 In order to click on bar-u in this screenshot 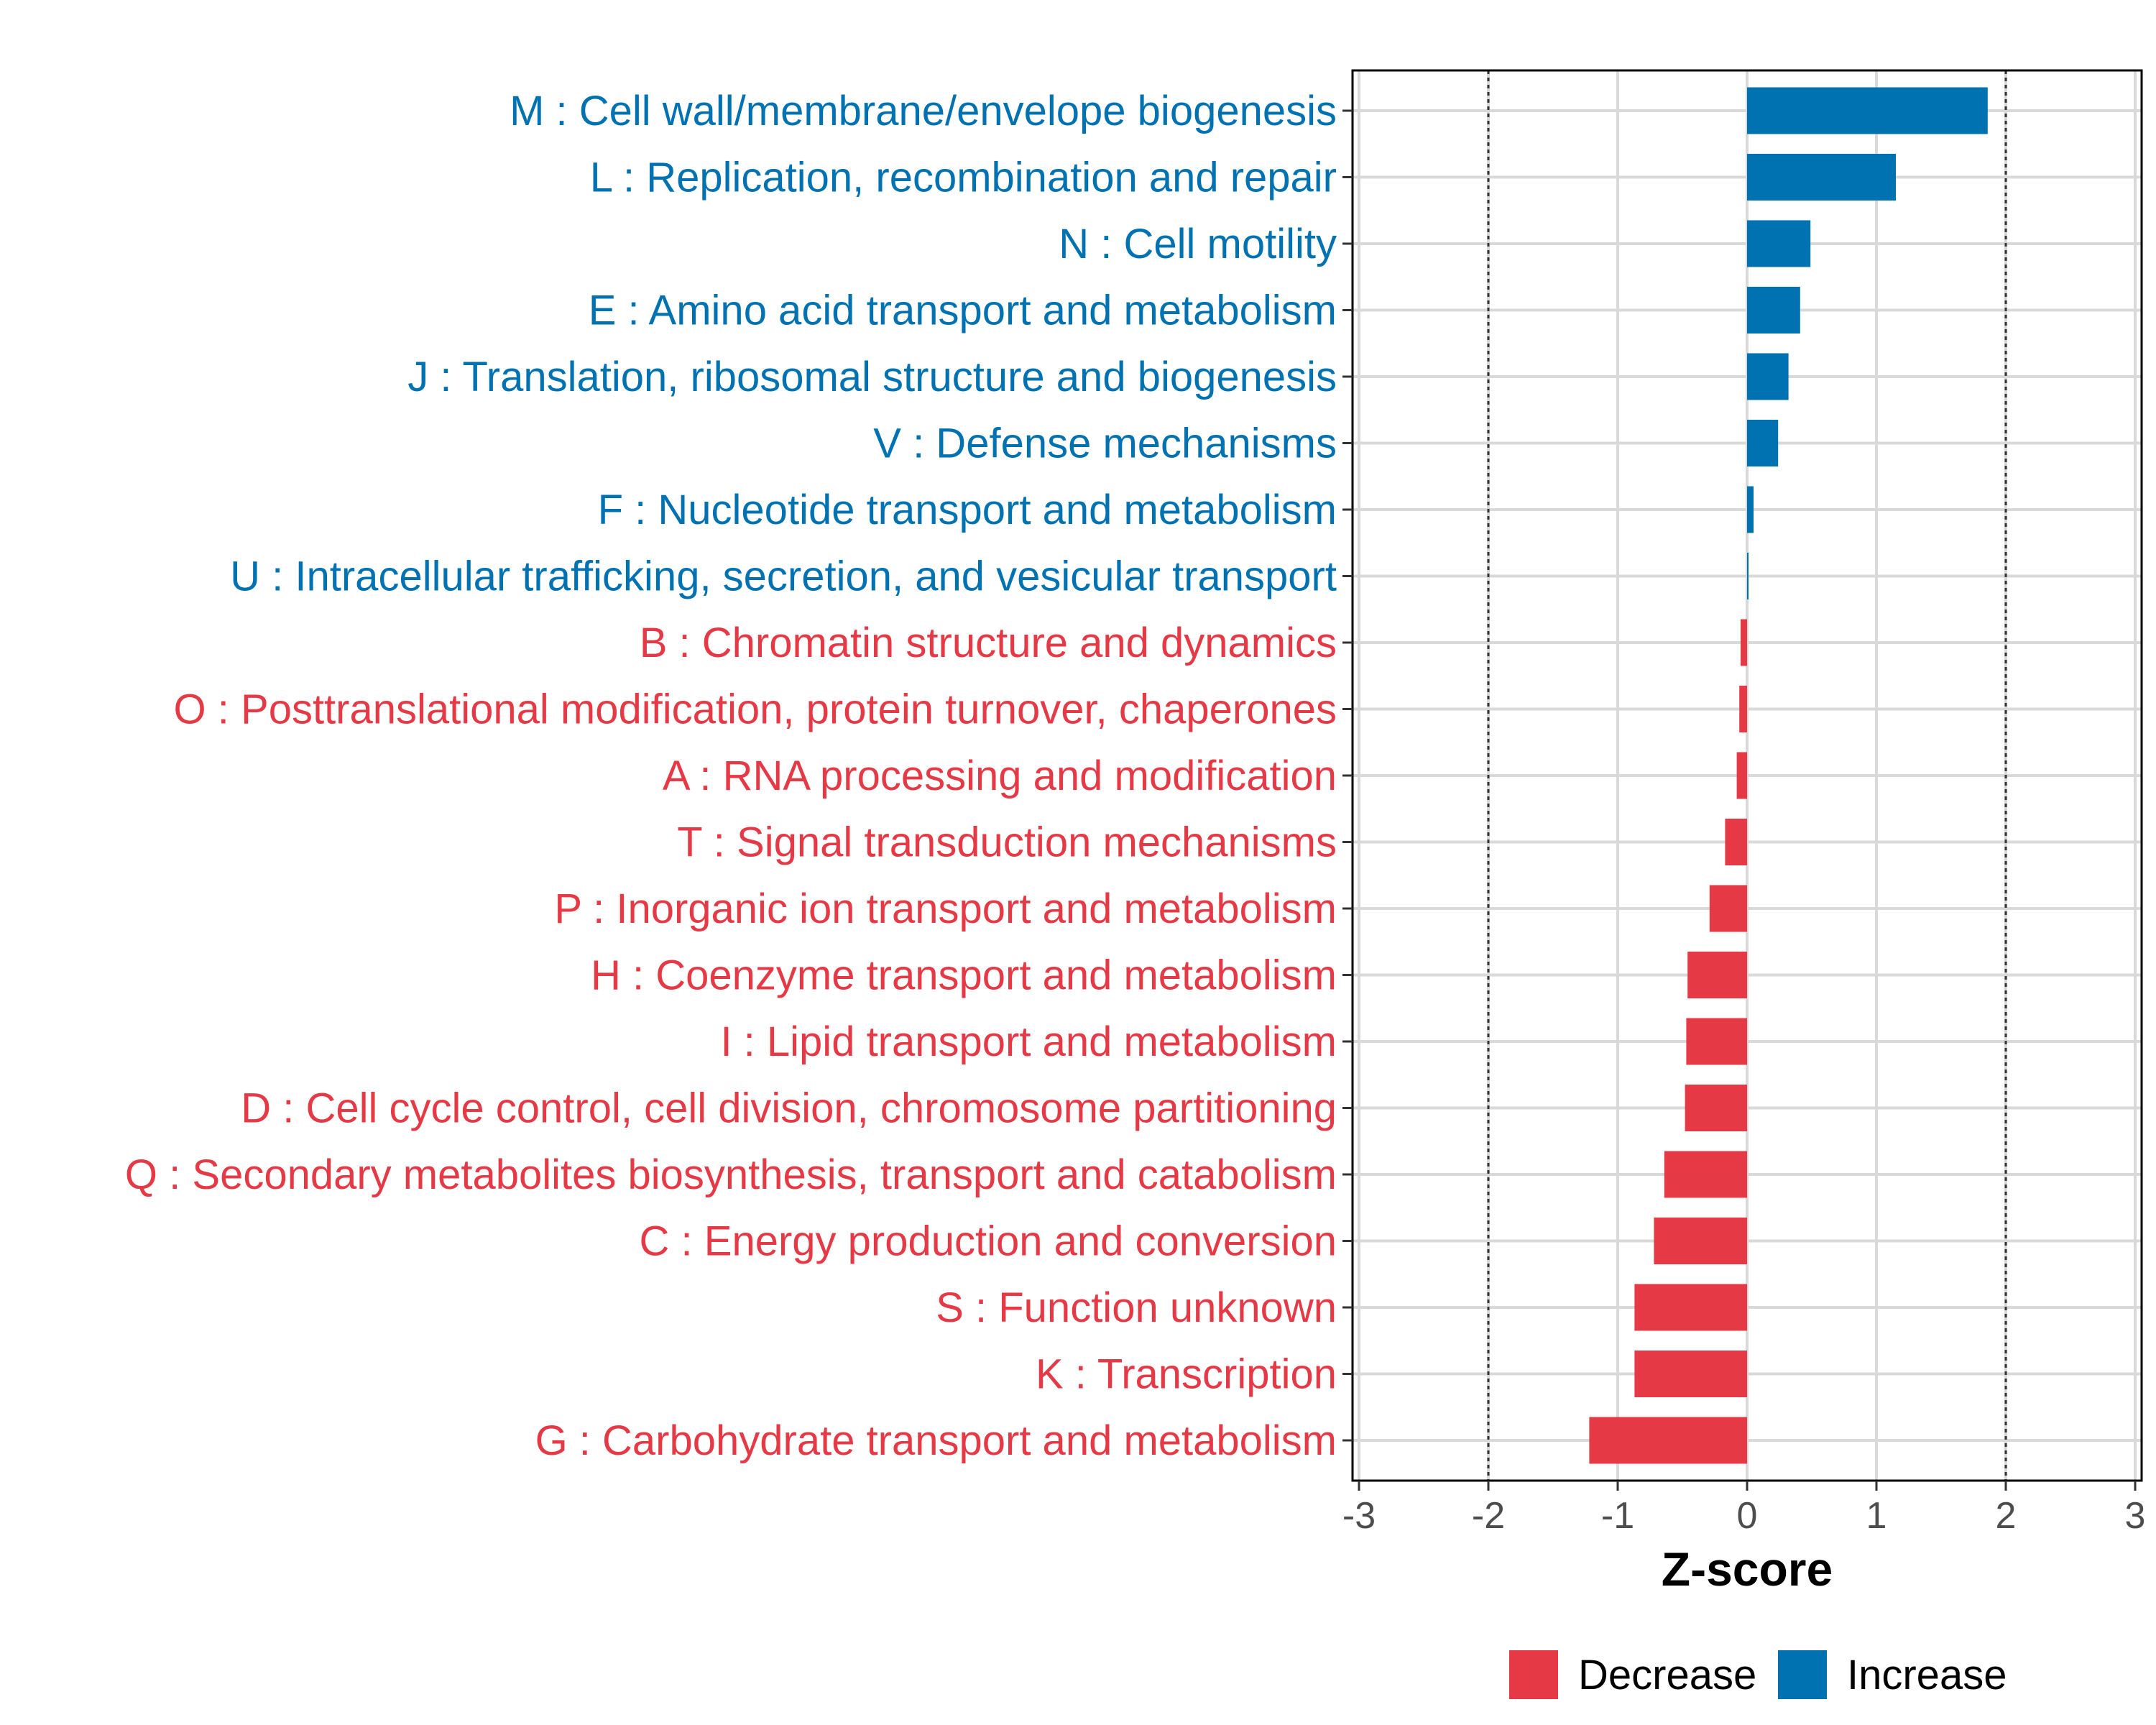, I will do `click(1748, 576)`.